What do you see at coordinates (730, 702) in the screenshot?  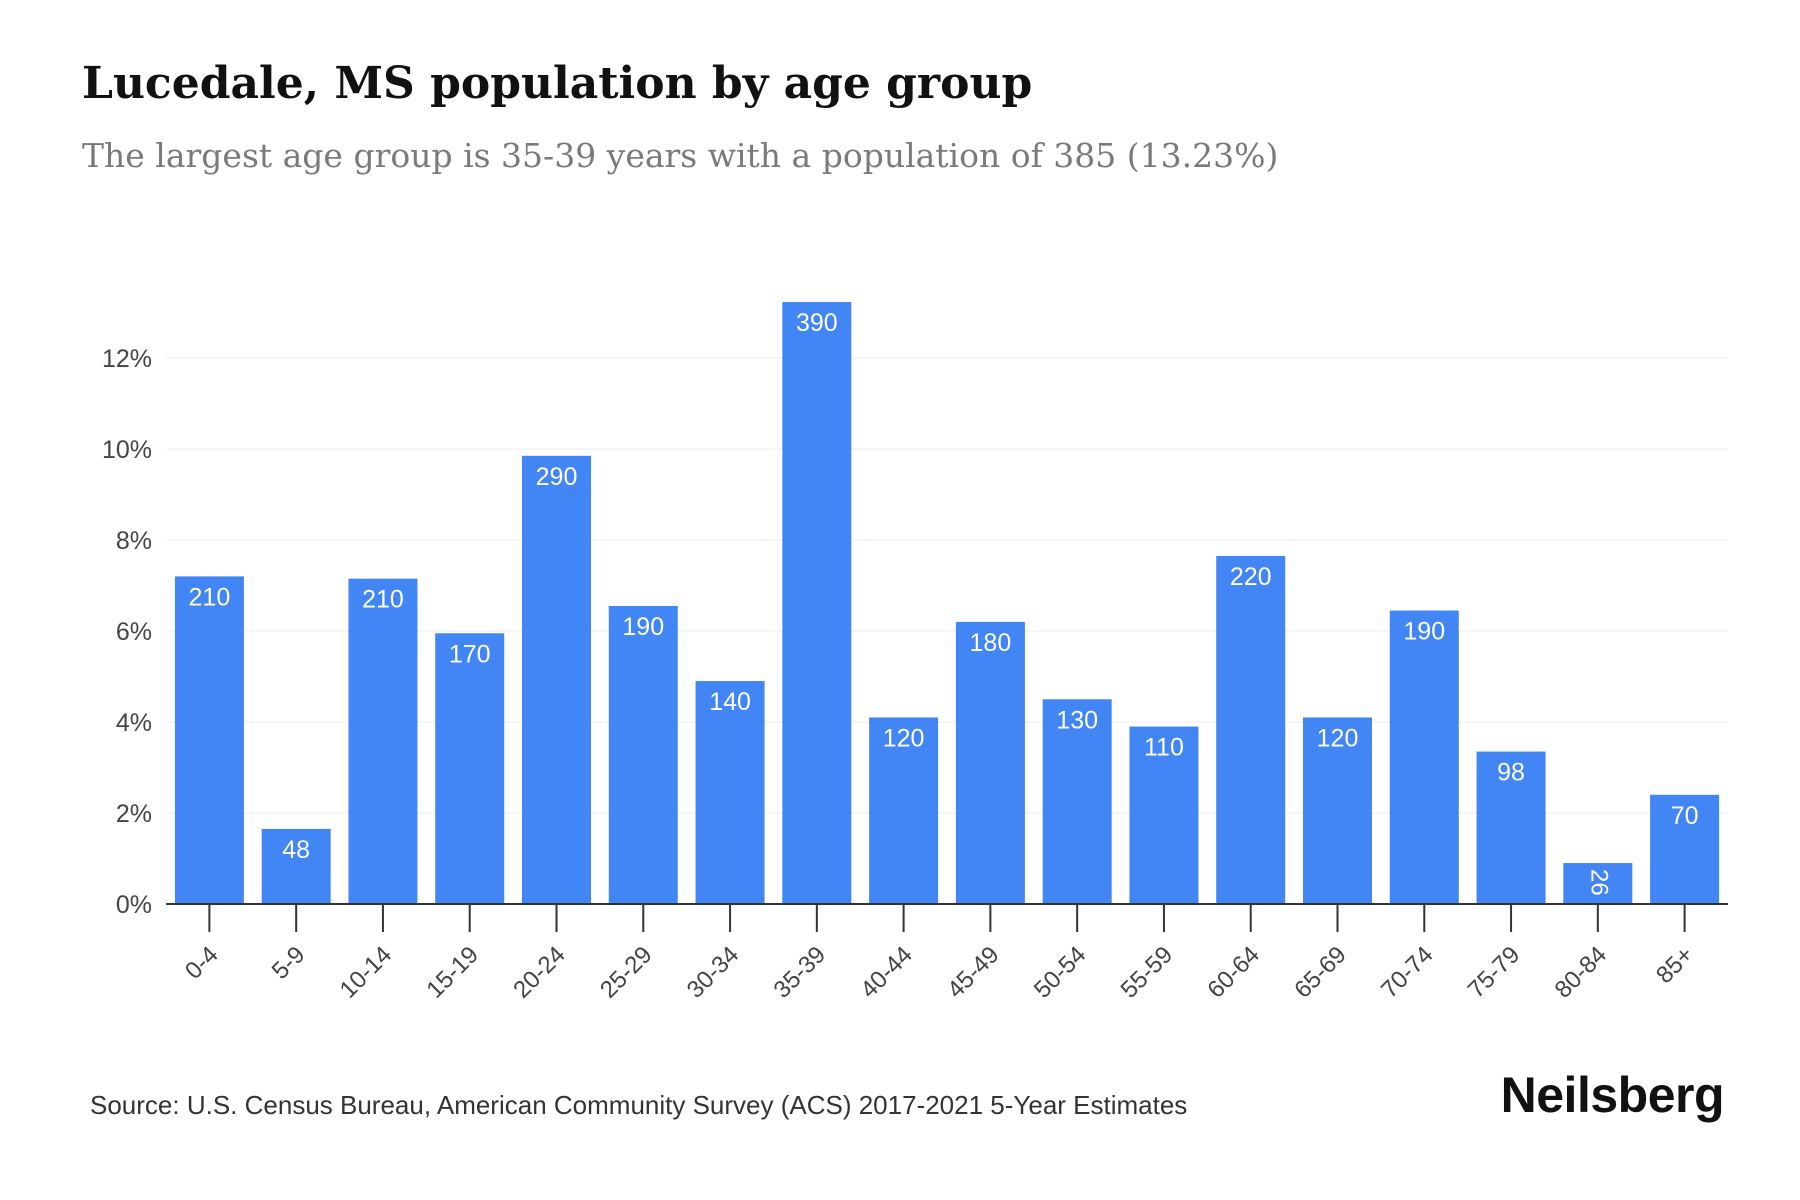 I see `data-label: 140` at bounding box center [730, 702].